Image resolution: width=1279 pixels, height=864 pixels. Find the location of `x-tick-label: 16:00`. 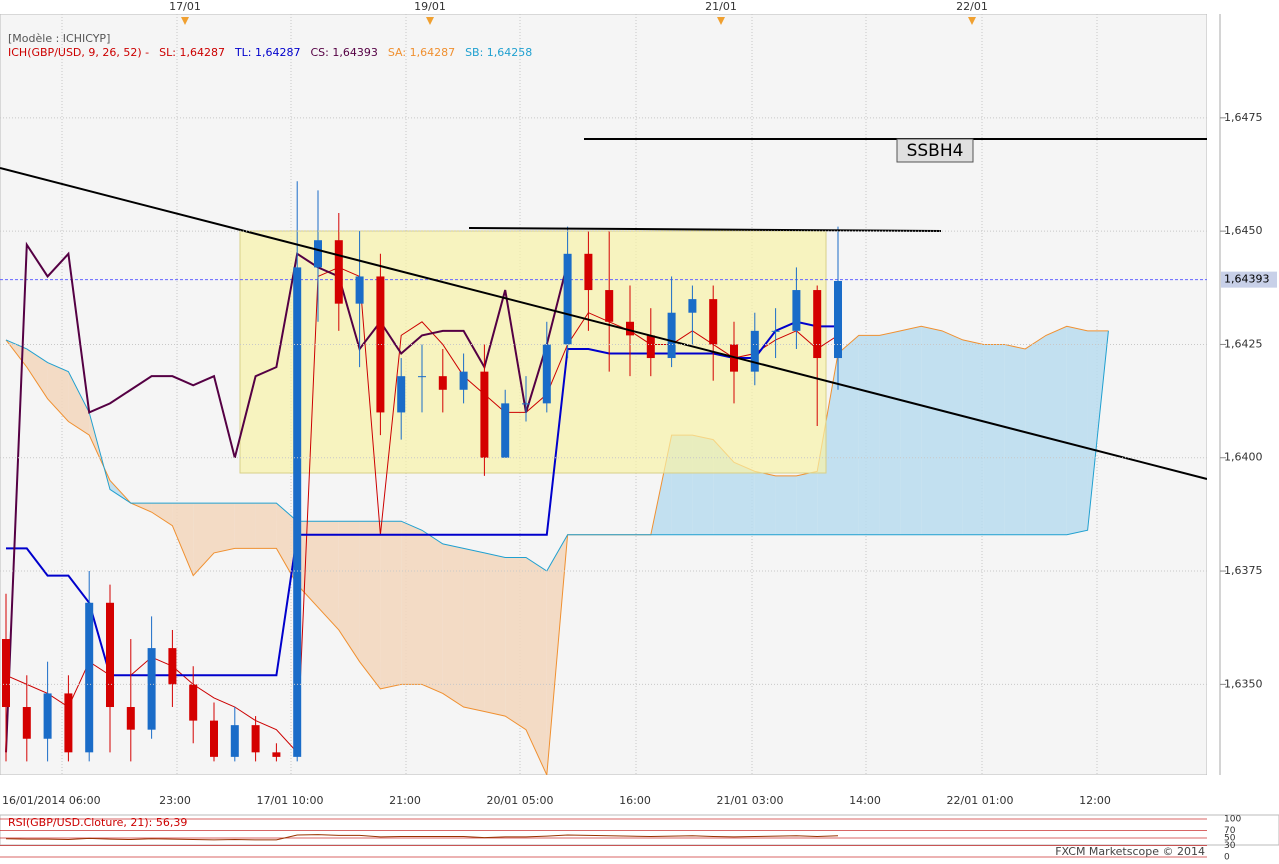

x-tick-label: 16:00 is located at coordinates (635, 800).